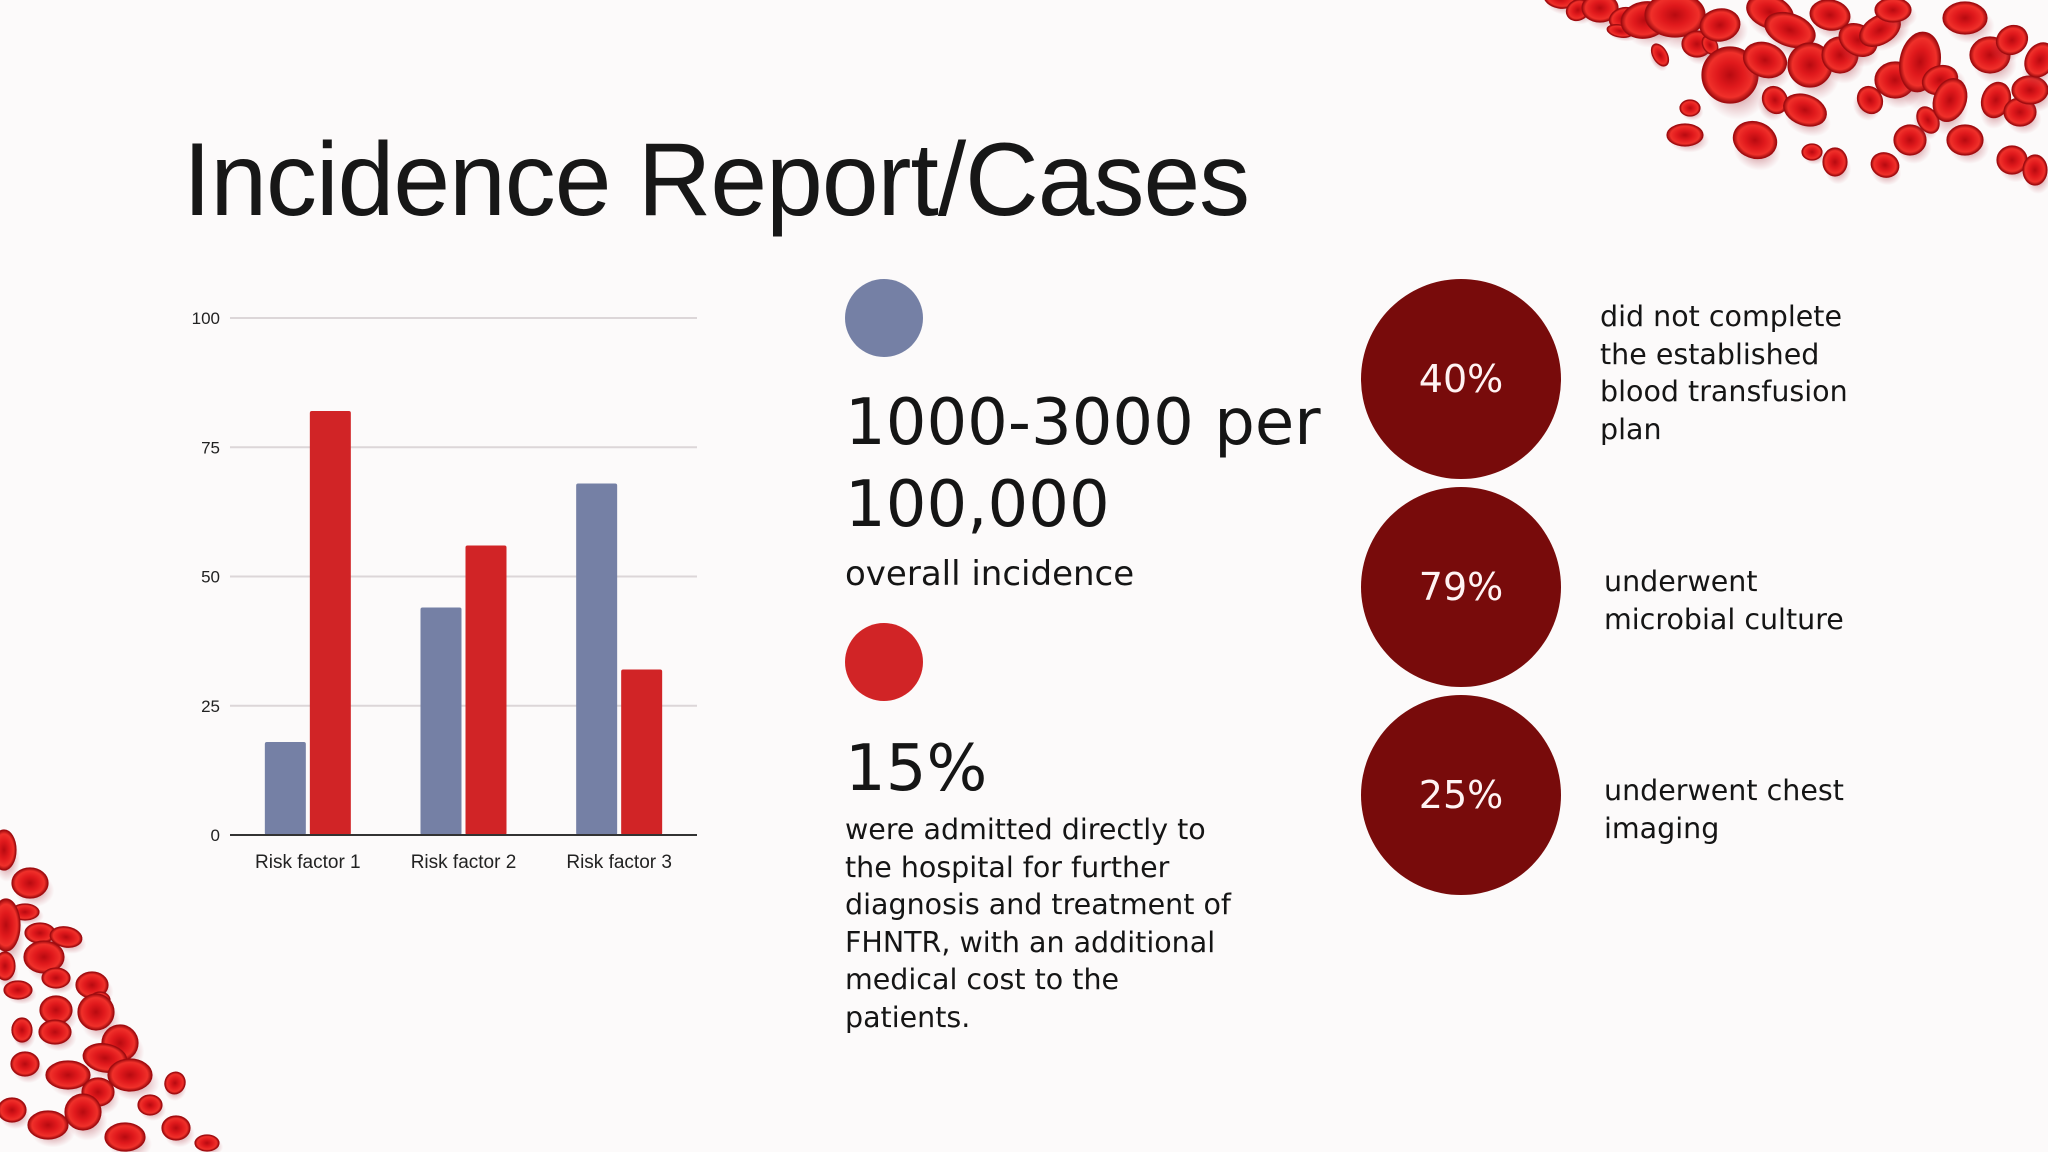 This screenshot has width=2048, height=1152. Describe the element at coordinates (1083, 423) in the screenshot. I see `incidence-line-1: 1000-3000 per` at that location.